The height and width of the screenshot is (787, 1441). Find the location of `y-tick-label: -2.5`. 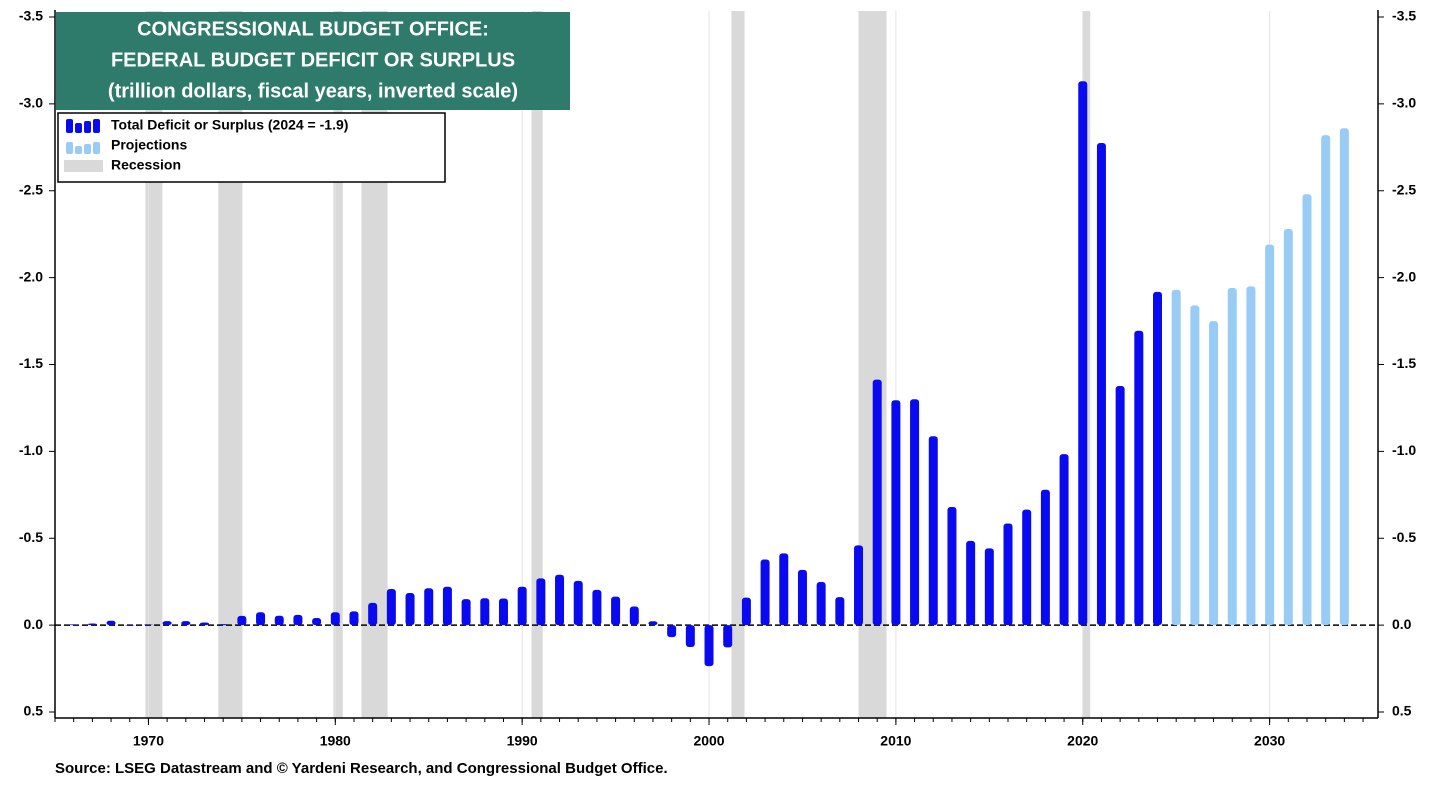

y-tick-label: -2.5 is located at coordinates (31, 189).